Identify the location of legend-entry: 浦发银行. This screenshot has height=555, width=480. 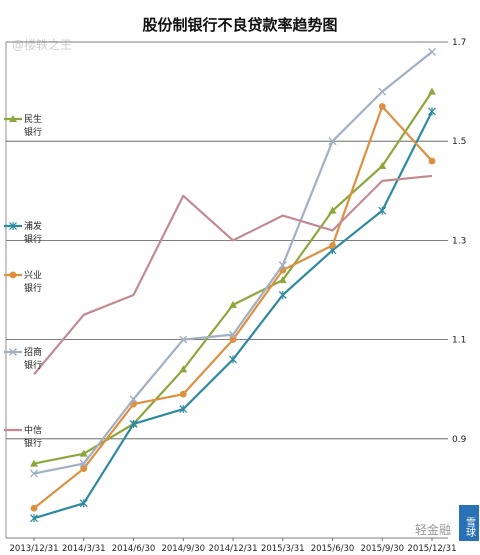
(23, 232).